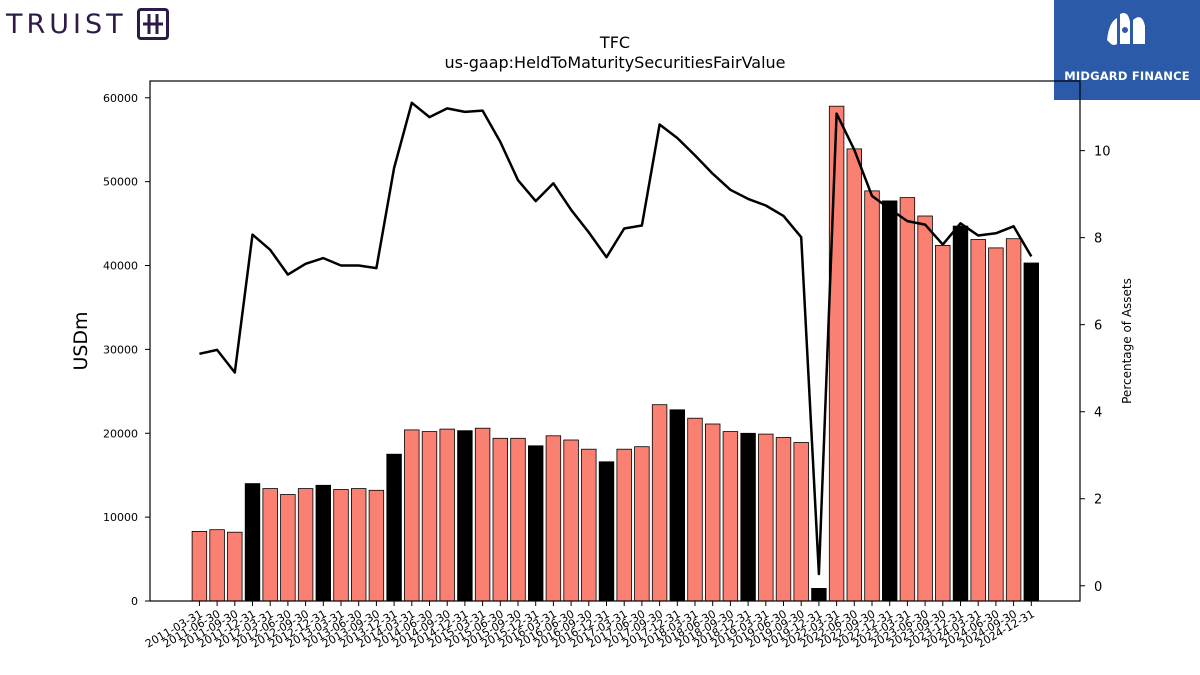 This screenshot has width=1200, height=675. Describe the element at coordinates (66, 24) in the screenshot. I see `truist-wordmark: TRUIST` at that location.